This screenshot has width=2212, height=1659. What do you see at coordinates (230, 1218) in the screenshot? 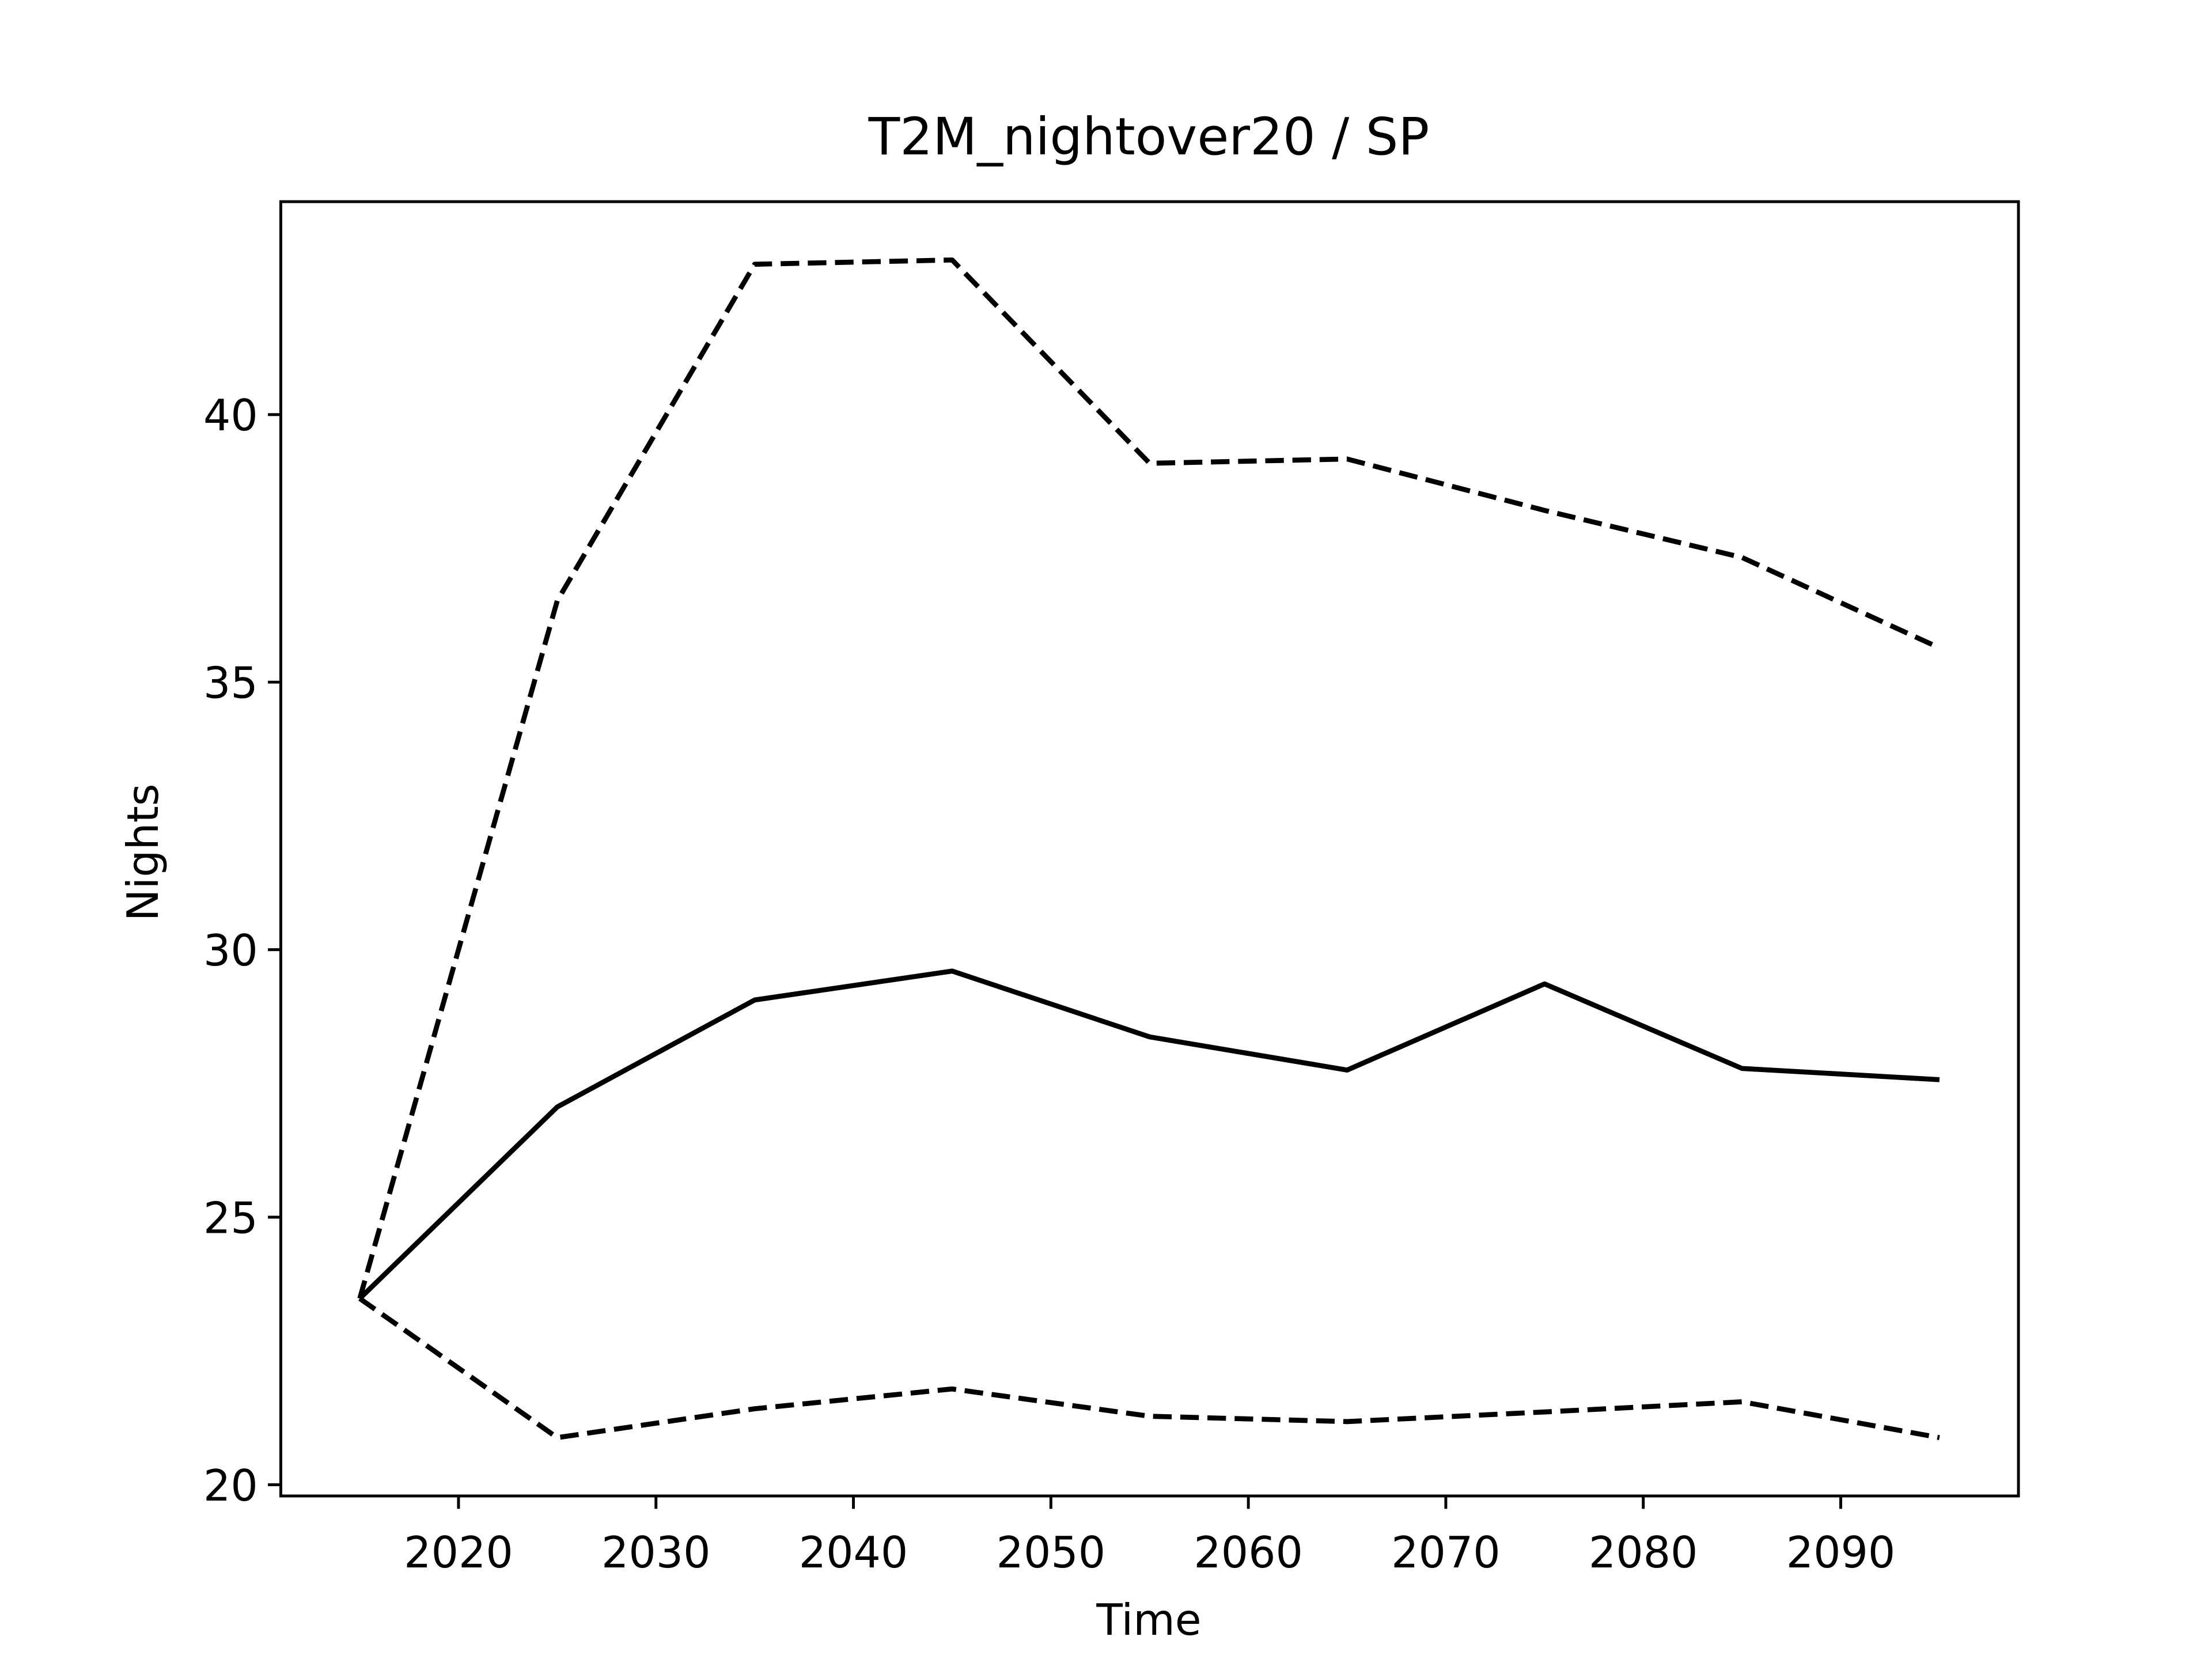
I see `y-tick-label: 25` at bounding box center [230, 1218].